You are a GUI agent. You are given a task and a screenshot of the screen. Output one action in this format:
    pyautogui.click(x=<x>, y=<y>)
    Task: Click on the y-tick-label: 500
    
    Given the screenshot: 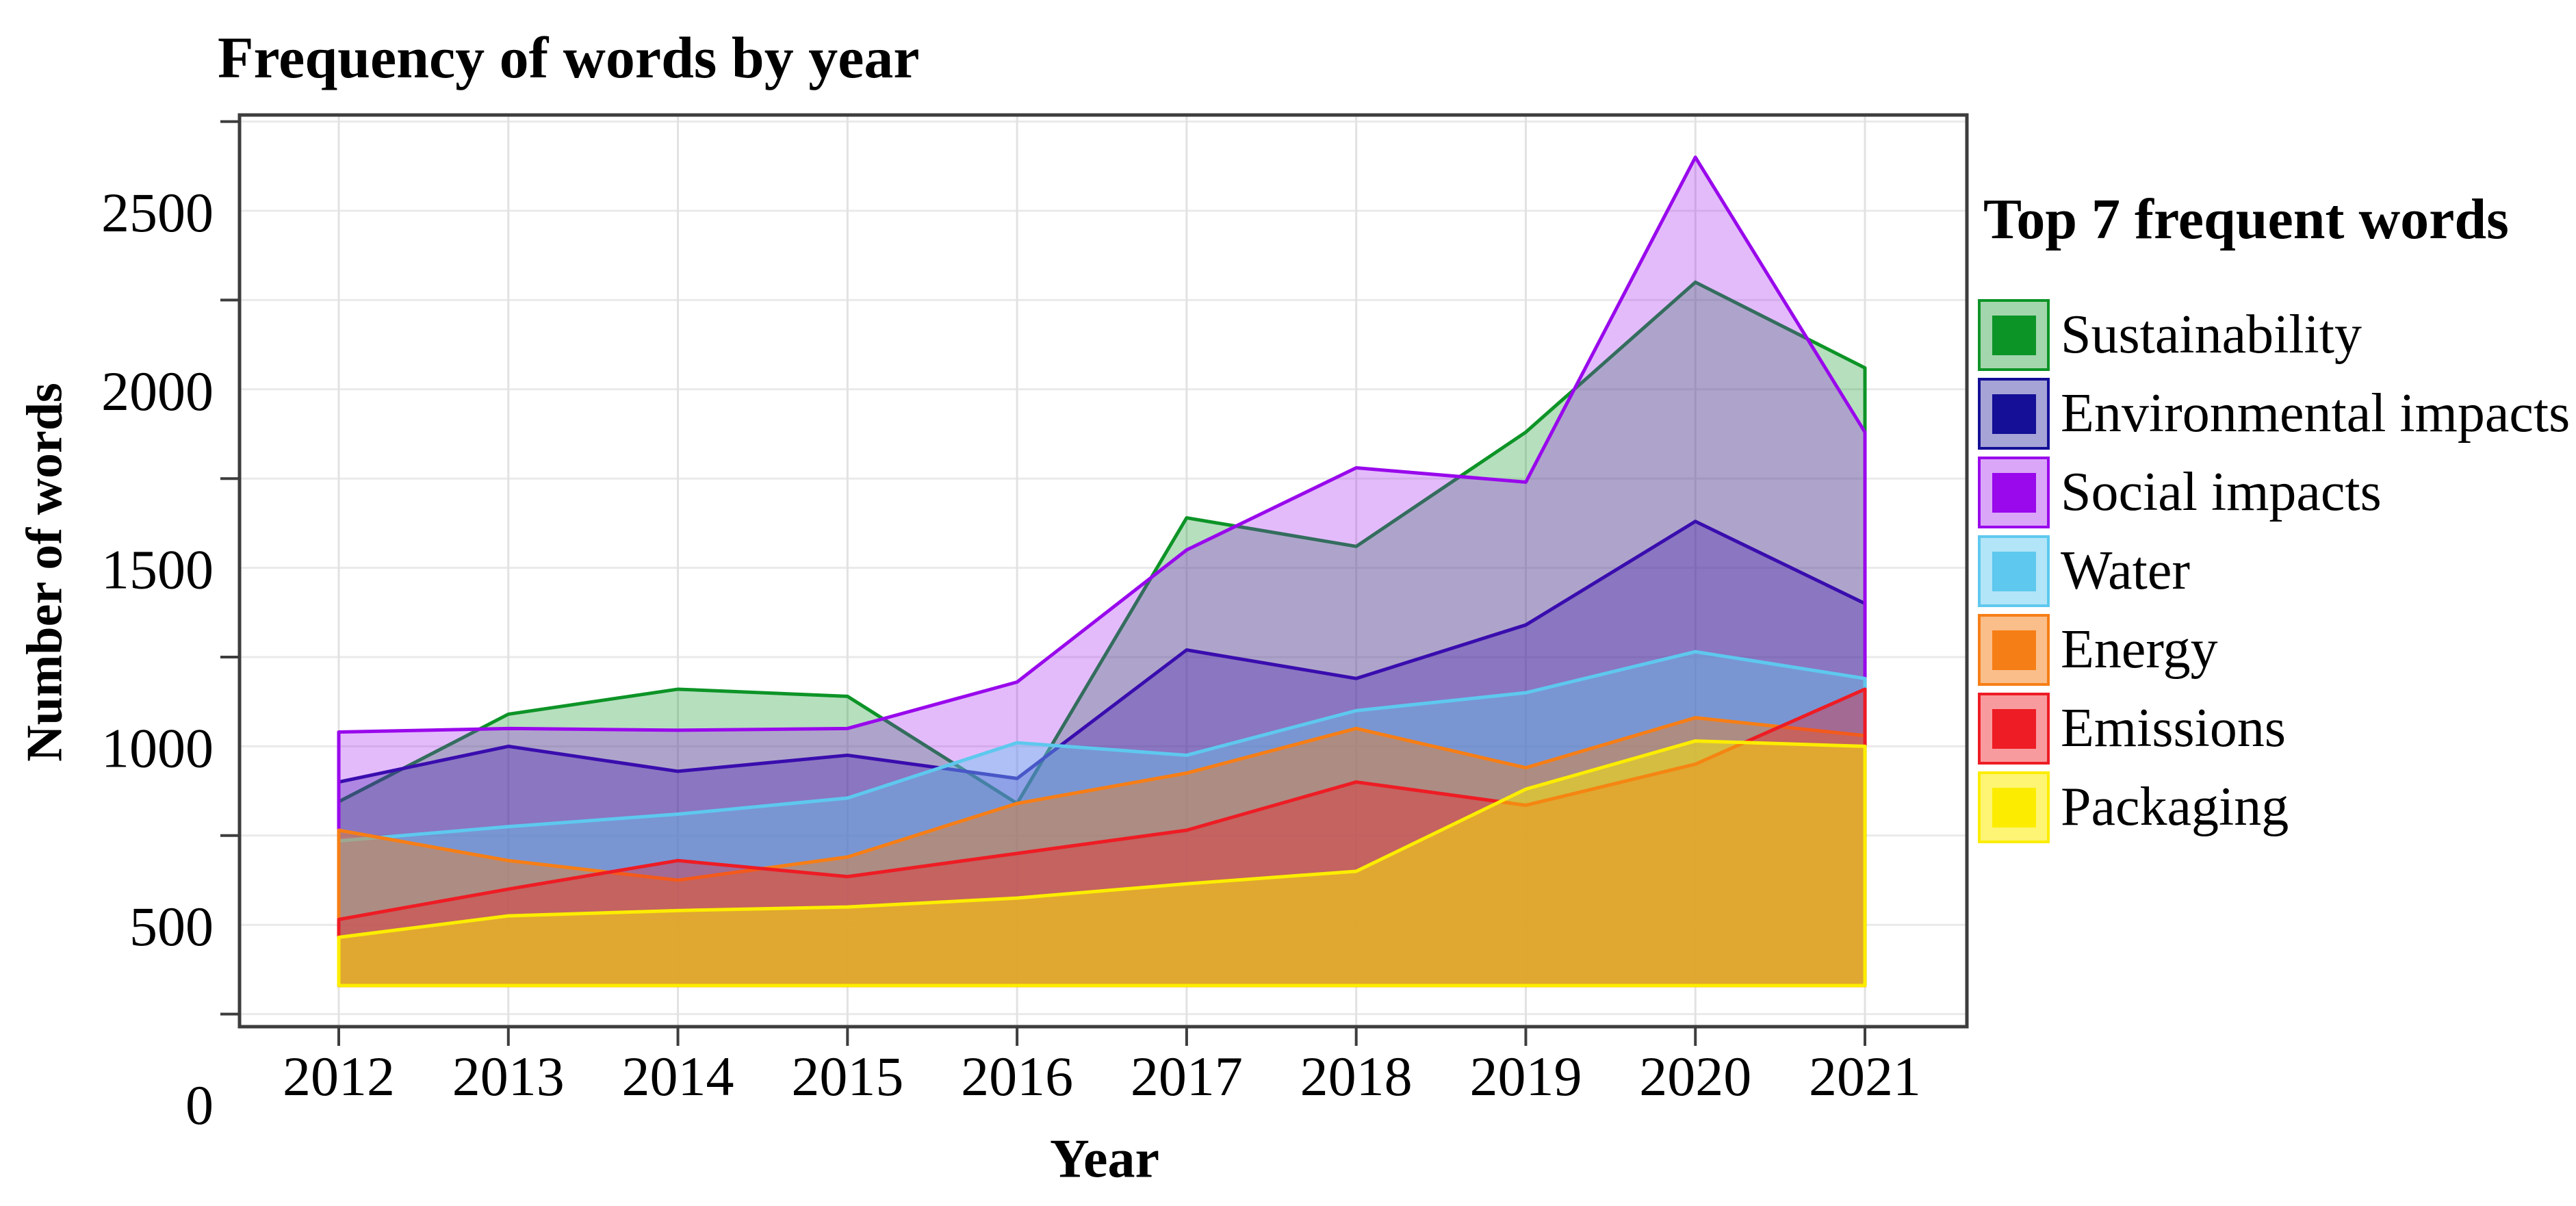 What is the action you would take?
    pyautogui.click(x=171, y=926)
    